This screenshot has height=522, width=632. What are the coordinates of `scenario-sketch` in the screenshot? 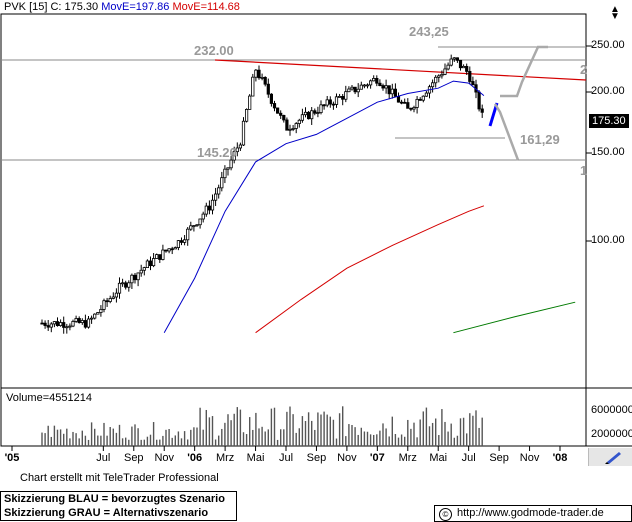 It's located at (518, 103).